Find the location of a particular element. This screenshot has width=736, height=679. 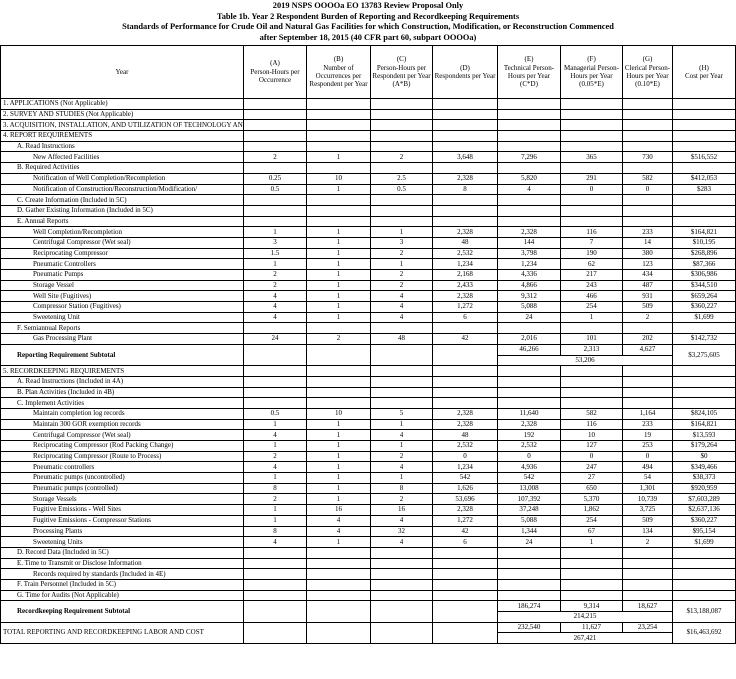

cell-value: 4,866 is located at coordinates (529, 285).